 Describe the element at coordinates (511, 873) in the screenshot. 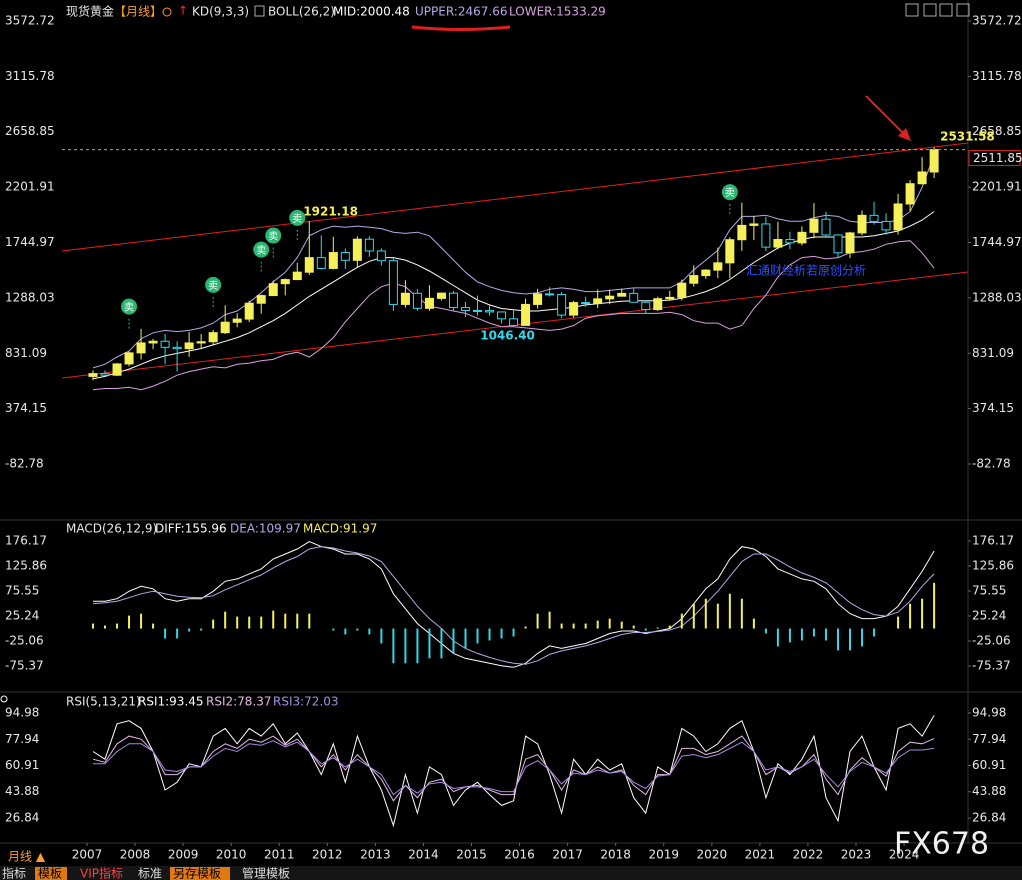

I see `toolbar` at that location.